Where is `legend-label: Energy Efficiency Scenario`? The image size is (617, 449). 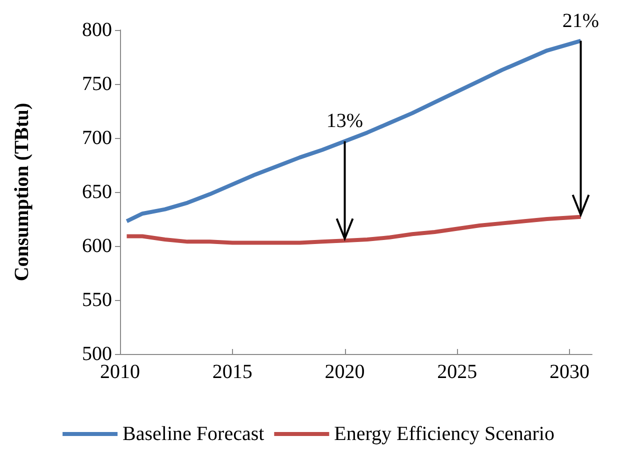 legend-label: Energy Efficiency Scenario is located at coordinates (444, 434).